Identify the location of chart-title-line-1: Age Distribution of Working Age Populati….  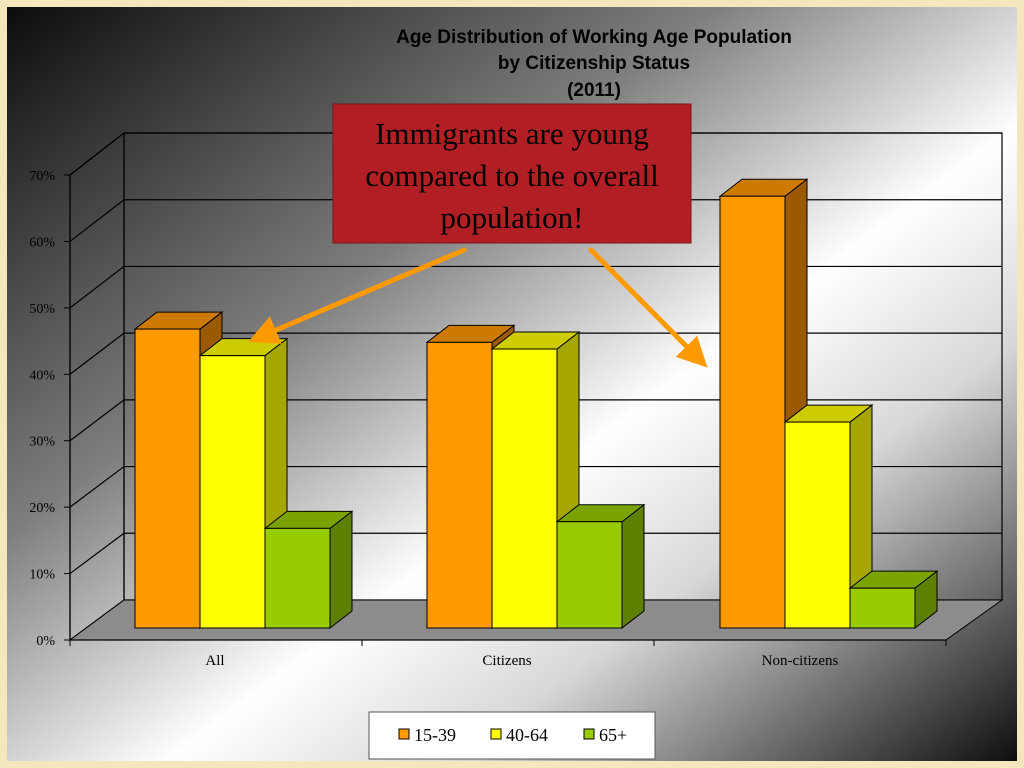
(594, 37).